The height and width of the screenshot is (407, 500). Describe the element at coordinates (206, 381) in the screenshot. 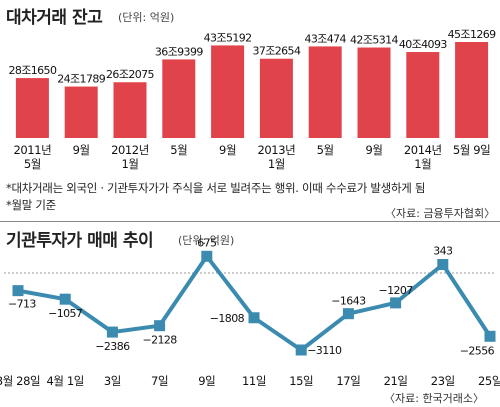

I see `line-x-label-4: 9일` at that location.